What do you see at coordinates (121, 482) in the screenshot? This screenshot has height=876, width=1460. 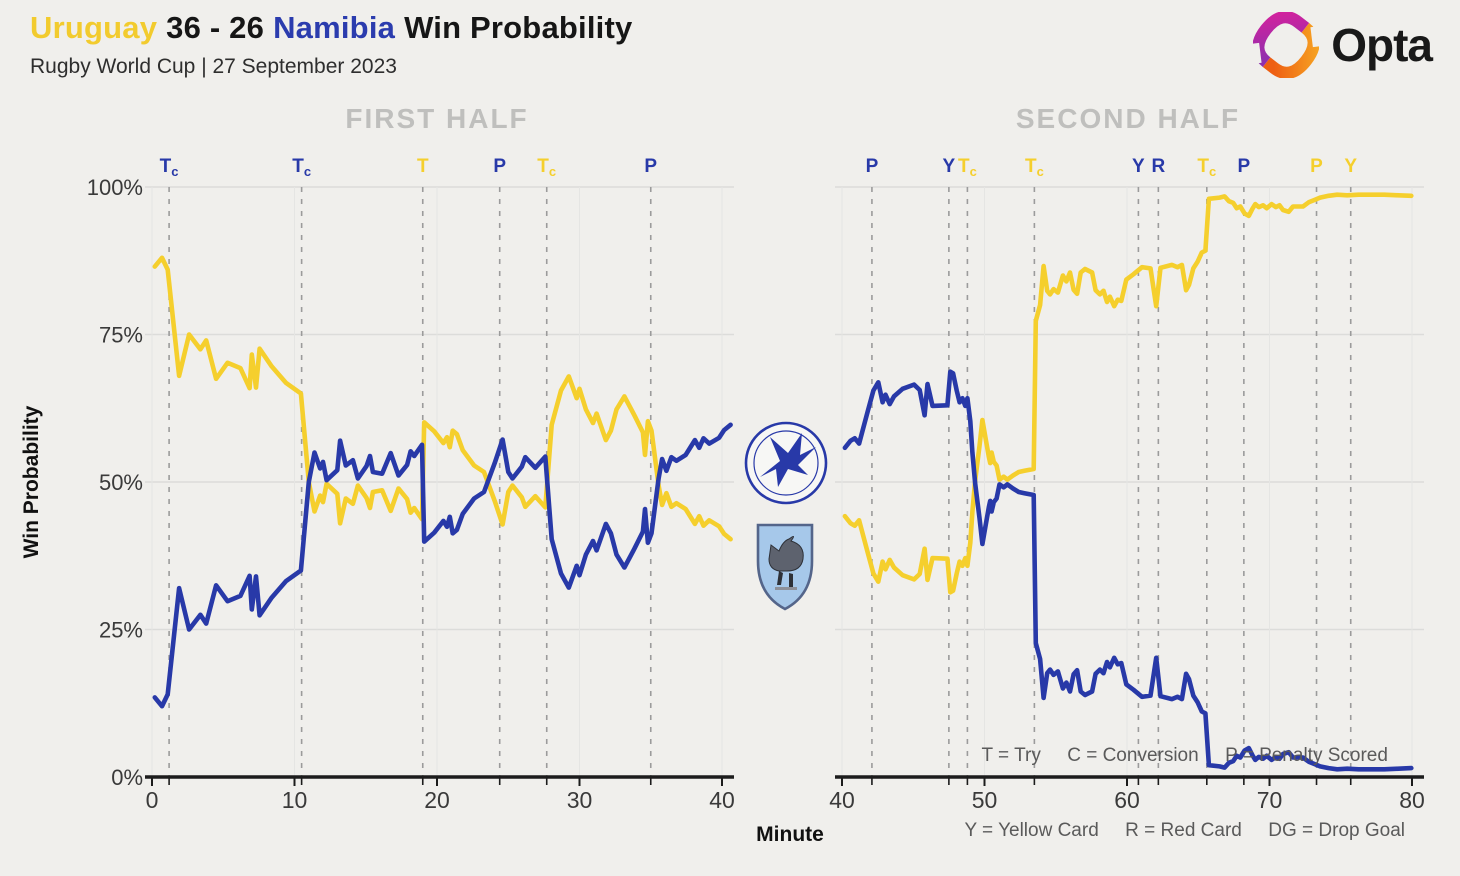 I see `y-tick-label: 50%` at bounding box center [121, 482].